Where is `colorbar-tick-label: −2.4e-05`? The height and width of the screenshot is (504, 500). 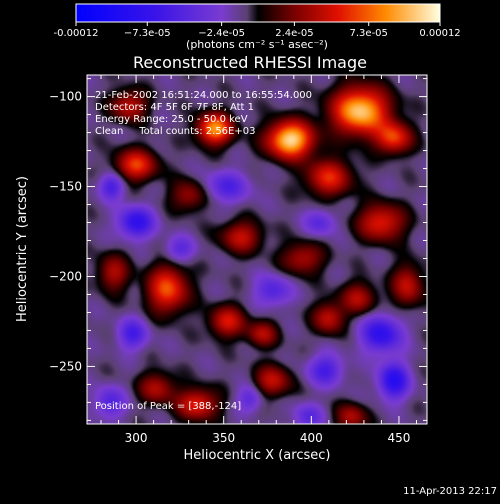 colorbar-tick-label: −2.4e-05 is located at coordinates (221, 33).